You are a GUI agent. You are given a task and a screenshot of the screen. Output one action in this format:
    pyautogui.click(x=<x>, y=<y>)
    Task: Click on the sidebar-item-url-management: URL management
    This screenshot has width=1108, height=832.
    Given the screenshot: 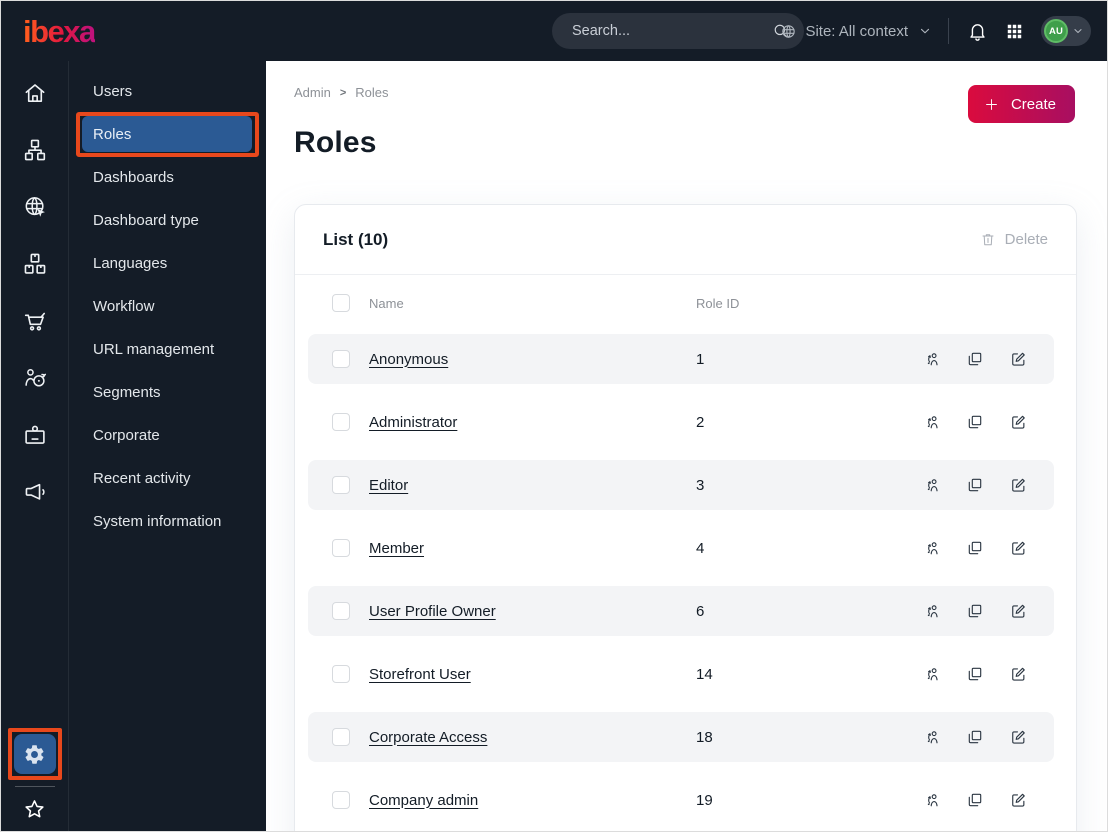 What is the action you would take?
    pyautogui.click(x=167, y=349)
    